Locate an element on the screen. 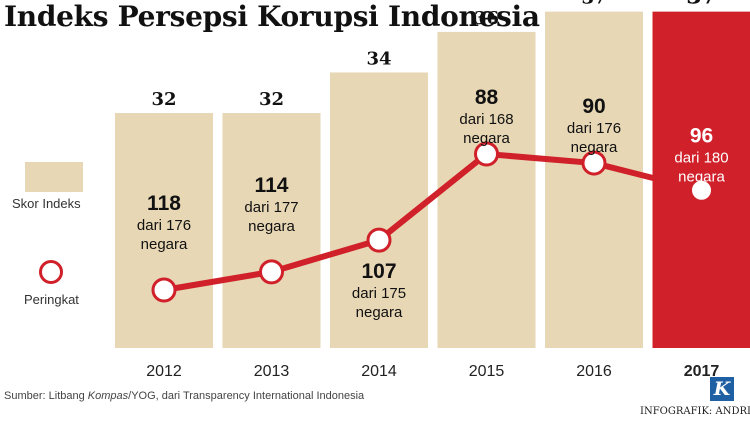 The height and width of the screenshot is (421, 750). legend-line-label: Peringkat is located at coordinates (51, 299).